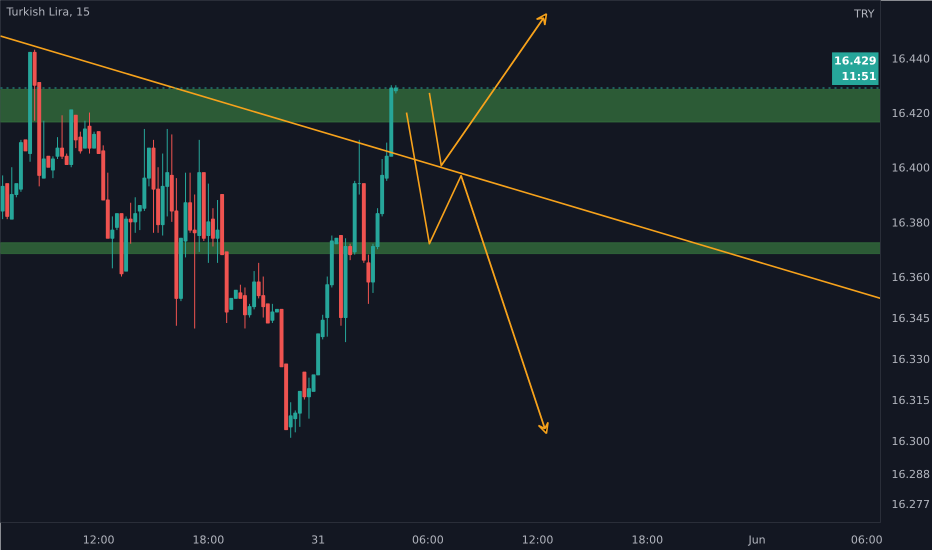 This screenshot has height=550, width=932. What do you see at coordinates (911, 59) in the screenshot?
I see `y-tick-label: 16.440` at bounding box center [911, 59].